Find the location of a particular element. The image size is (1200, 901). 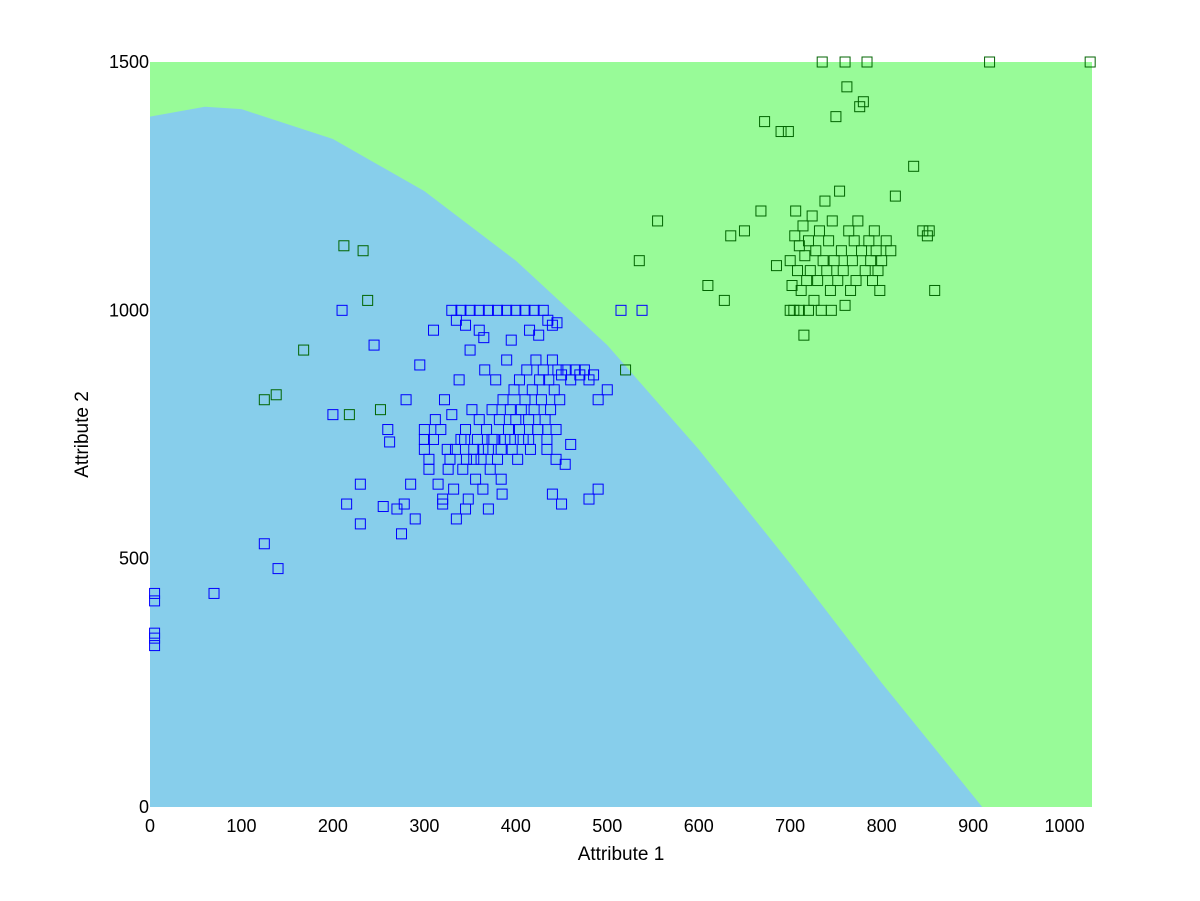

x-axis: 0 100 200 300 400 500 600 700 800 900 1000 is located at coordinates (615, 826).